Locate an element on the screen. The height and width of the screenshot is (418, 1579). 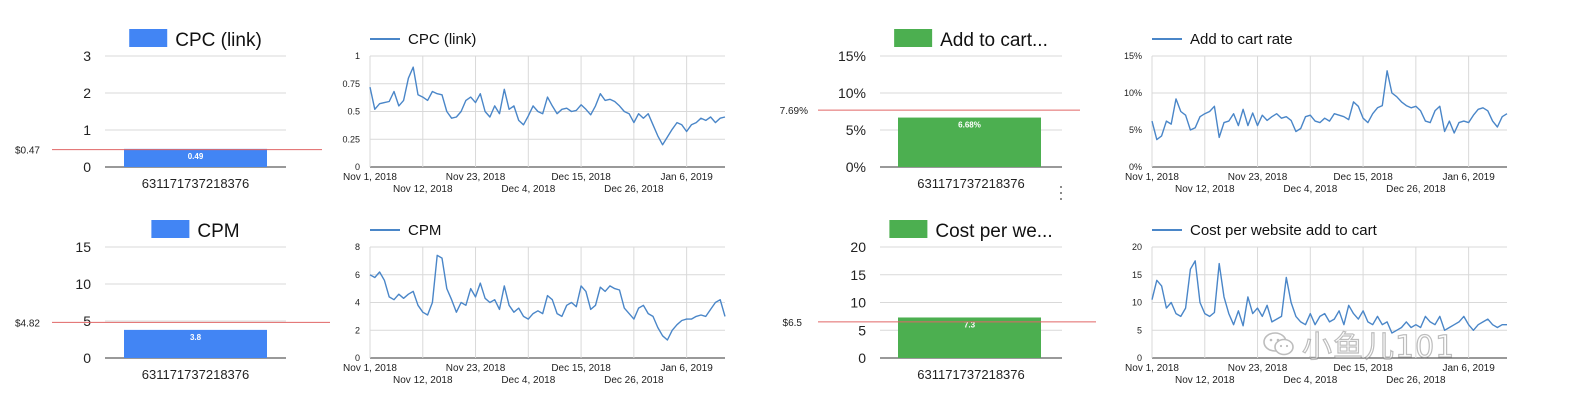
y-tick-label: 0.25 is located at coordinates (351, 139).